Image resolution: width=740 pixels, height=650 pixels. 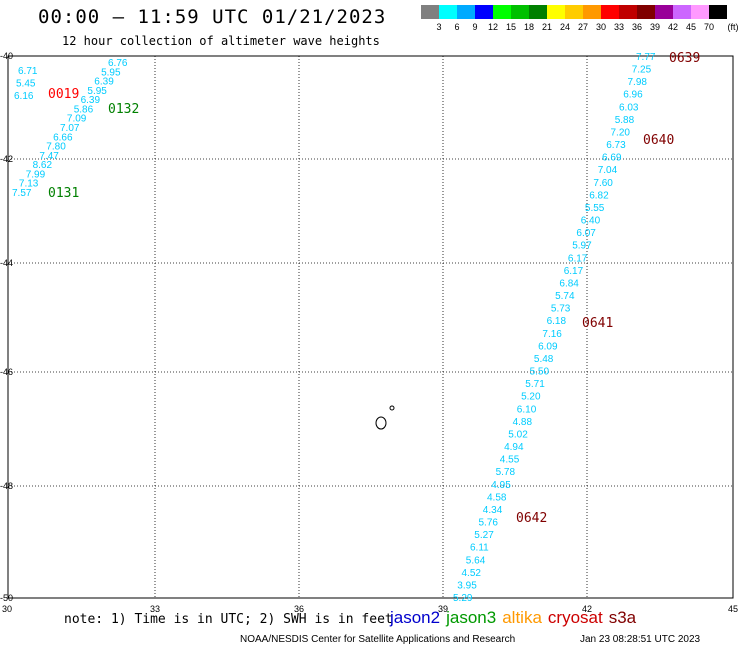 I want to click on y-tick-label: -46, so click(x=6, y=372).